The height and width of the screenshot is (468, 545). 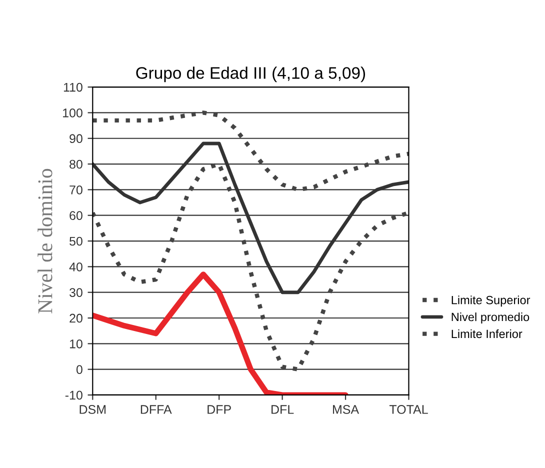 What do you see at coordinates (76, 189) in the screenshot?
I see `y-tick-label: 70` at bounding box center [76, 189].